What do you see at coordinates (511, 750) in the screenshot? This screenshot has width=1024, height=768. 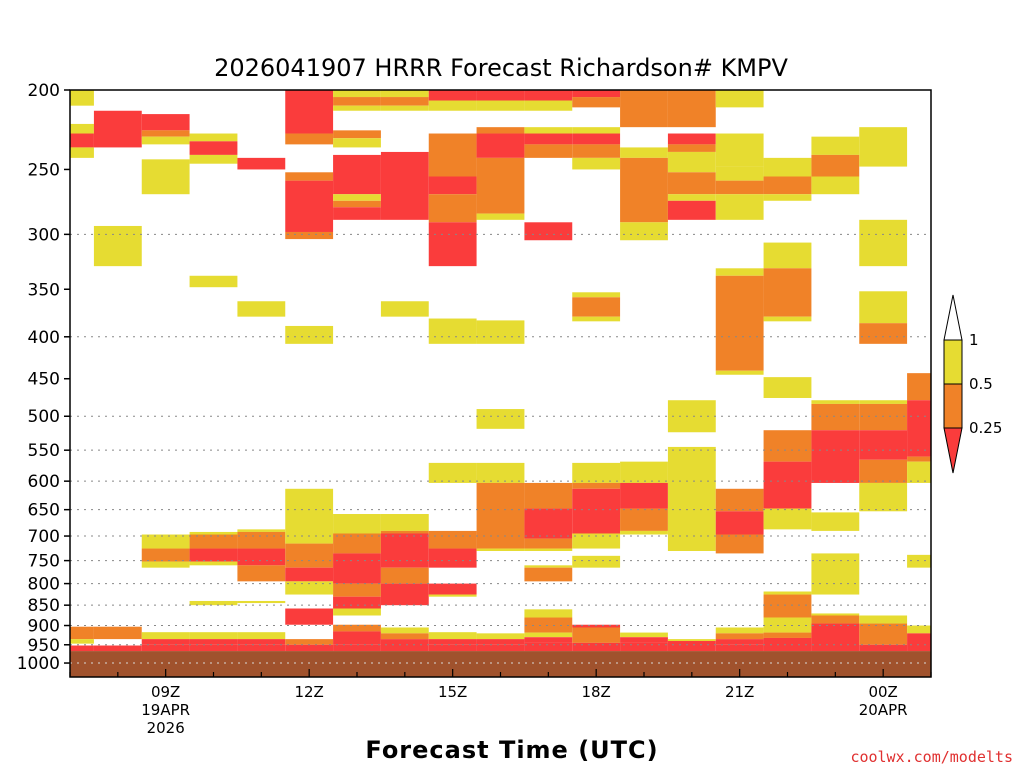 I see `x-axis-label: Forecast Time (UTC)` at bounding box center [511, 750].